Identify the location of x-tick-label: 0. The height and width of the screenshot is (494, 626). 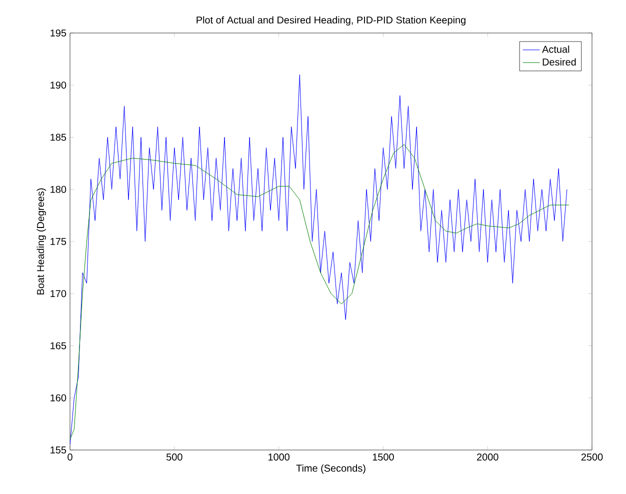
(70, 457).